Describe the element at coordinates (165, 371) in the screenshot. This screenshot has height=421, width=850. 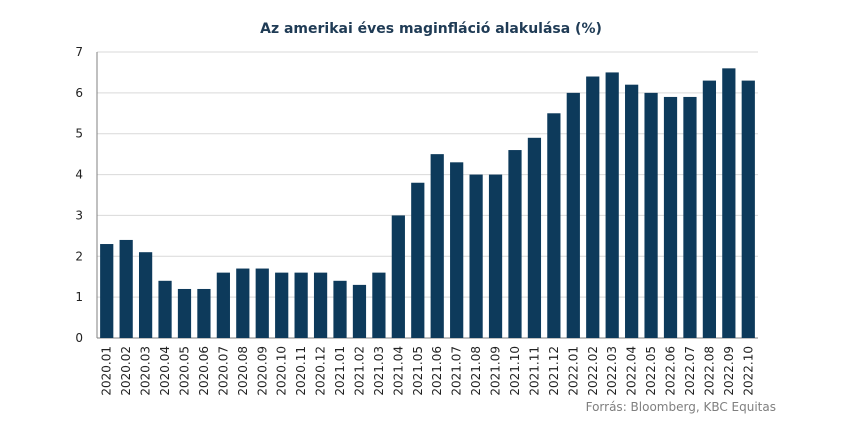
I see `x-tick-label: 2020.04` at that location.